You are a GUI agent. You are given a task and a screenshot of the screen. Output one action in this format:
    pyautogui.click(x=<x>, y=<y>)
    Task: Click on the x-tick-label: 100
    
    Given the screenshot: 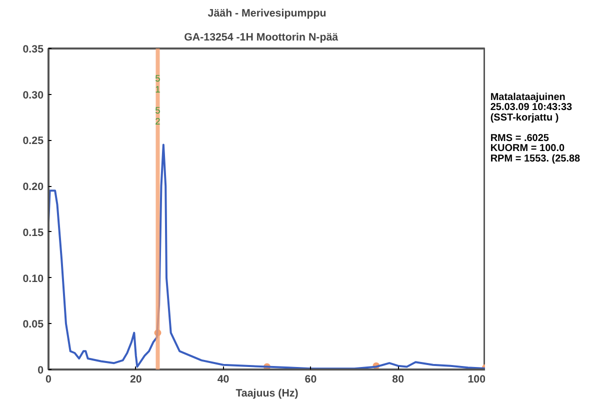 What is the action you would take?
    pyautogui.click(x=477, y=380)
    